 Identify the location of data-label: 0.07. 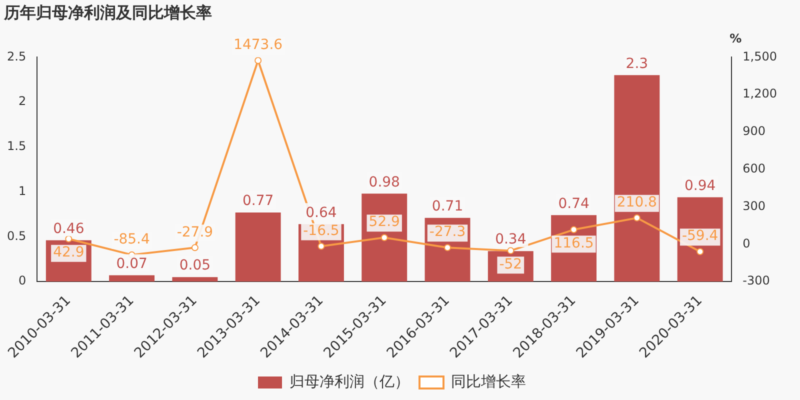
(132, 264).